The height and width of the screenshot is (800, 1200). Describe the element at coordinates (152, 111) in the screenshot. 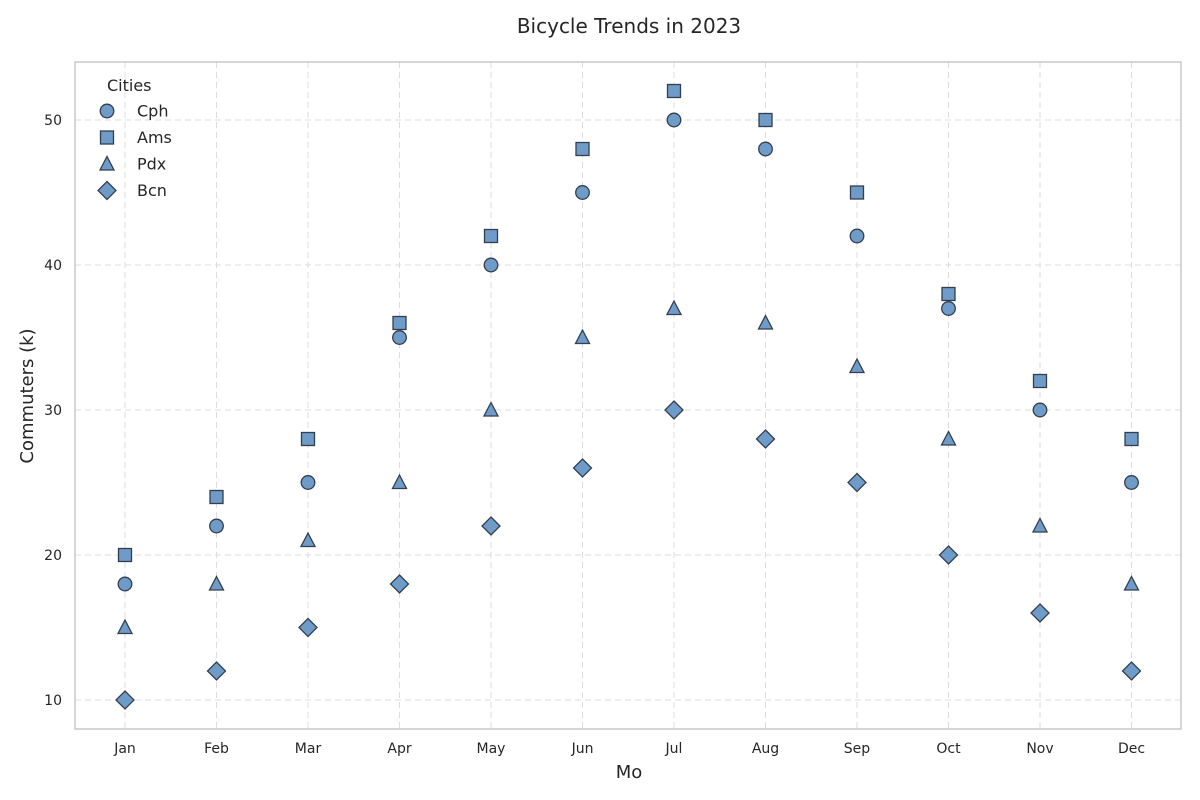

I see `legend-label-cph: Cph` at that location.